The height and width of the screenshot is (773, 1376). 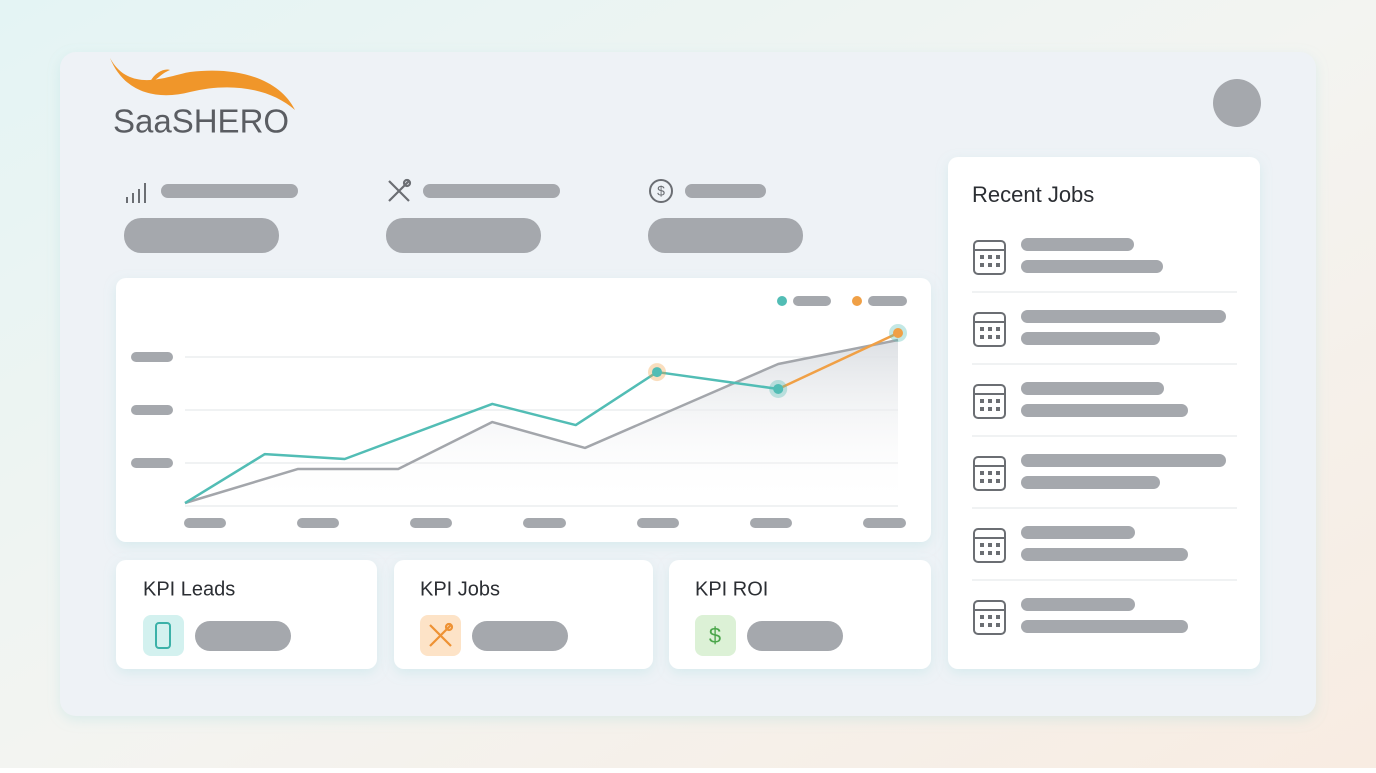 What do you see at coordinates (842, 301) in the screenshot?
I see `chart-legend` at bounding box center [842, 301].